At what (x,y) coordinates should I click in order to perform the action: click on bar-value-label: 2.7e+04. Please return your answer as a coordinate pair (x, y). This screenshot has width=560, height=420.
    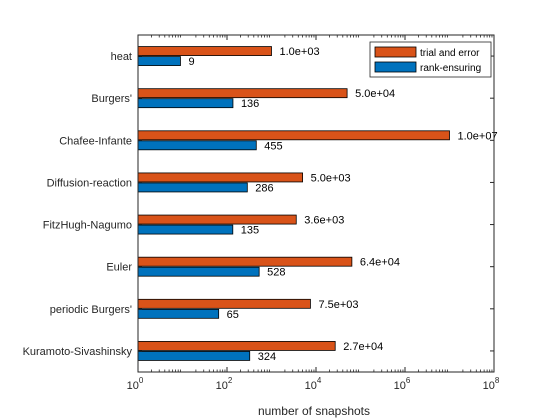
    Looking at the image, I should click on (363, 347).